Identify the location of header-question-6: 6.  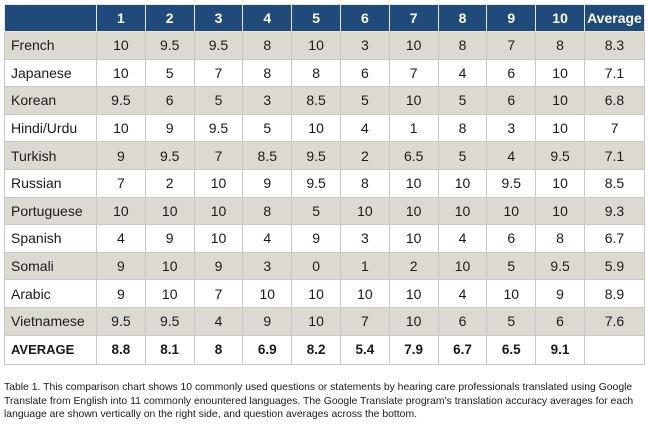
(364, 18).